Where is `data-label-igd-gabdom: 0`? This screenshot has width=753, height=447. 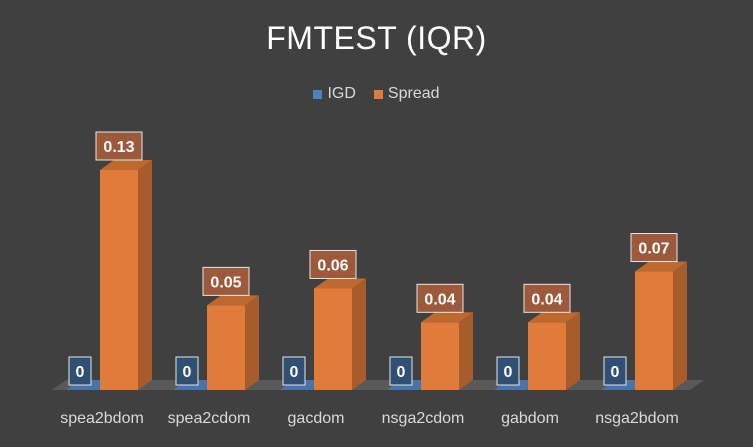 data-label-igd-gabdom: 0 is located at coordinates (508, 372).